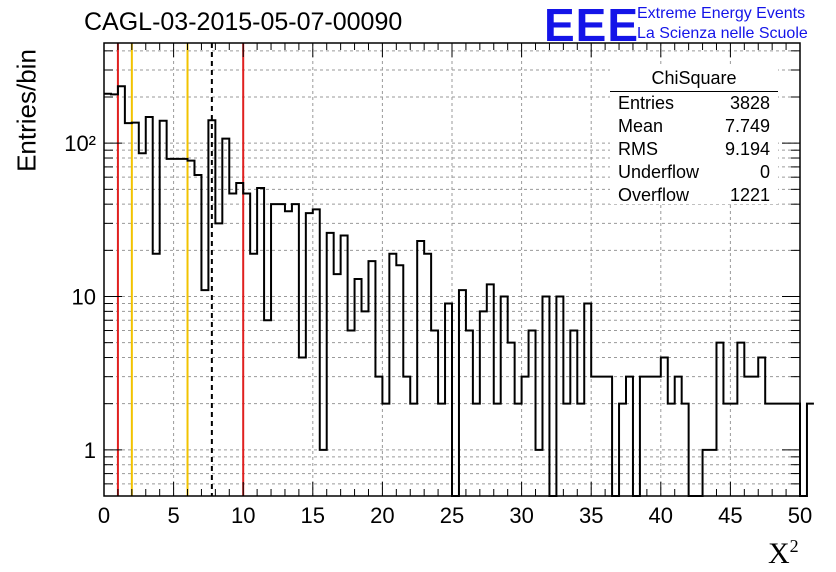 This screenshot has height=572, width=836. Describe the element at coordinates (104, 515) in the screenshot. I see `x-tick-label: 0` at that location.